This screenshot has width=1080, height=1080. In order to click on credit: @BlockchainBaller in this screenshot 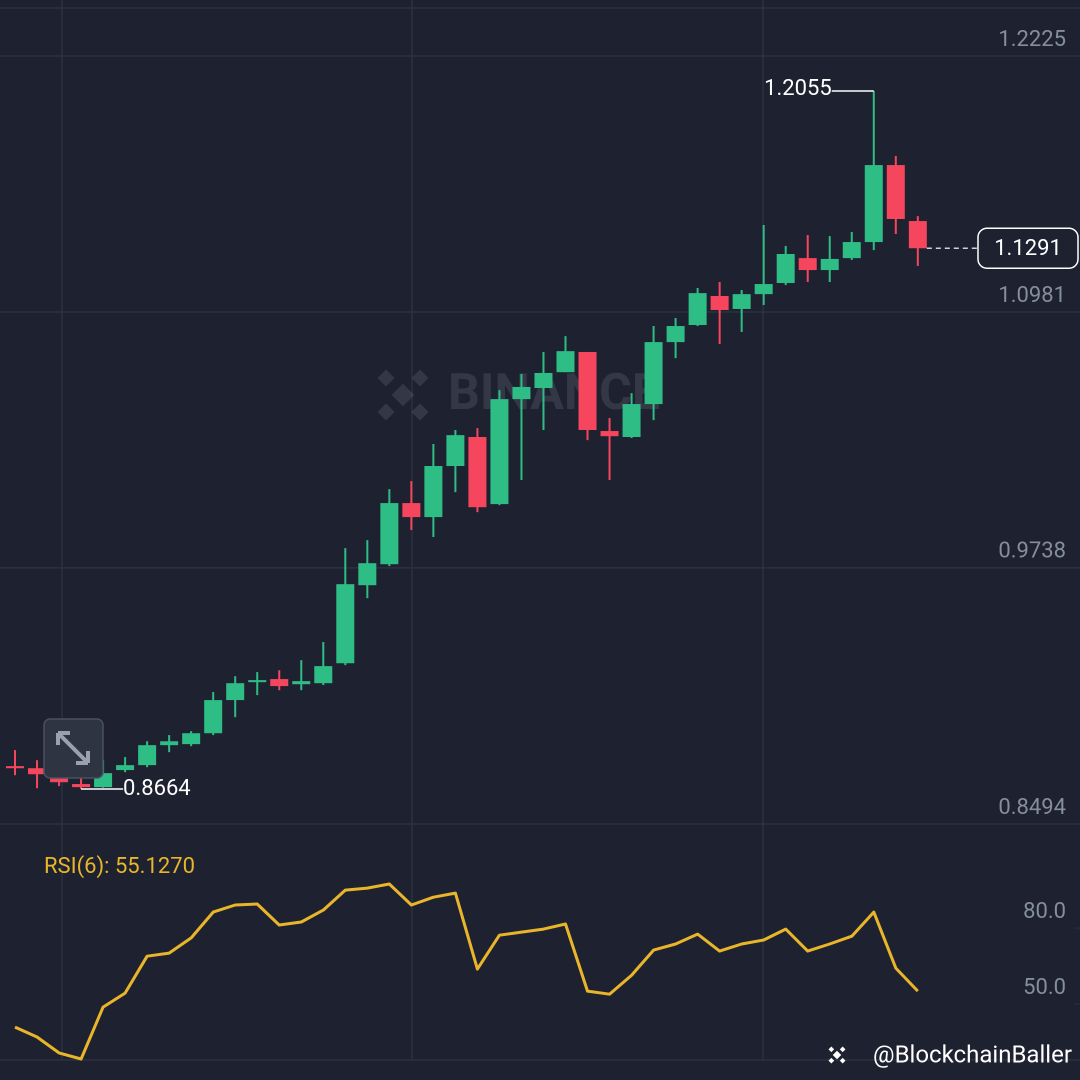, I will do `click(972, 1054)`.